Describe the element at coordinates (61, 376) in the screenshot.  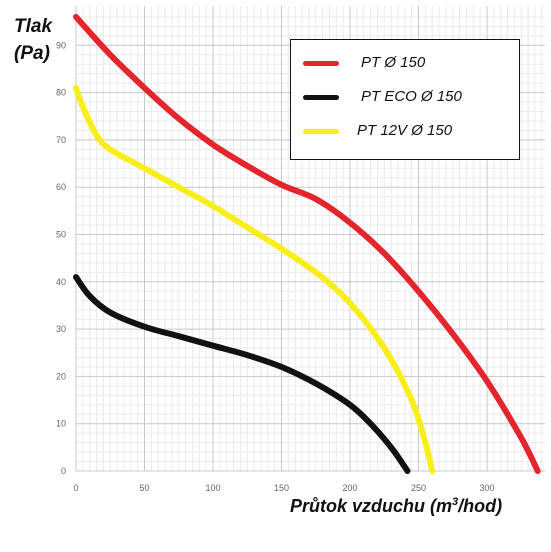
I see `y-tick-label: 20` at that location.